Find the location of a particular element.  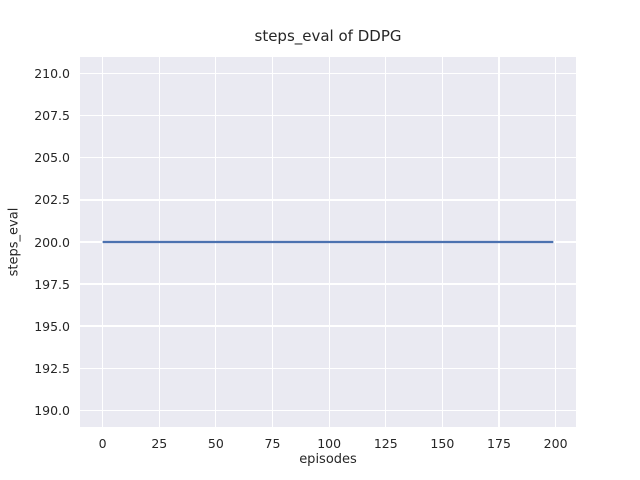

y-tick-label: 192.5 is located at coordinates (52, 368).